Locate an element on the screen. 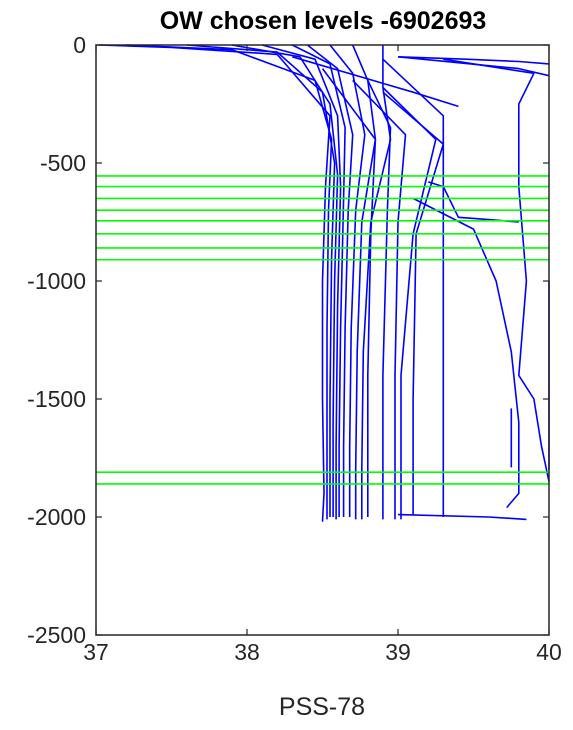 This screenshot has width=573, height=730. x-tick-label: 37 is located at coordinates (96, 652).